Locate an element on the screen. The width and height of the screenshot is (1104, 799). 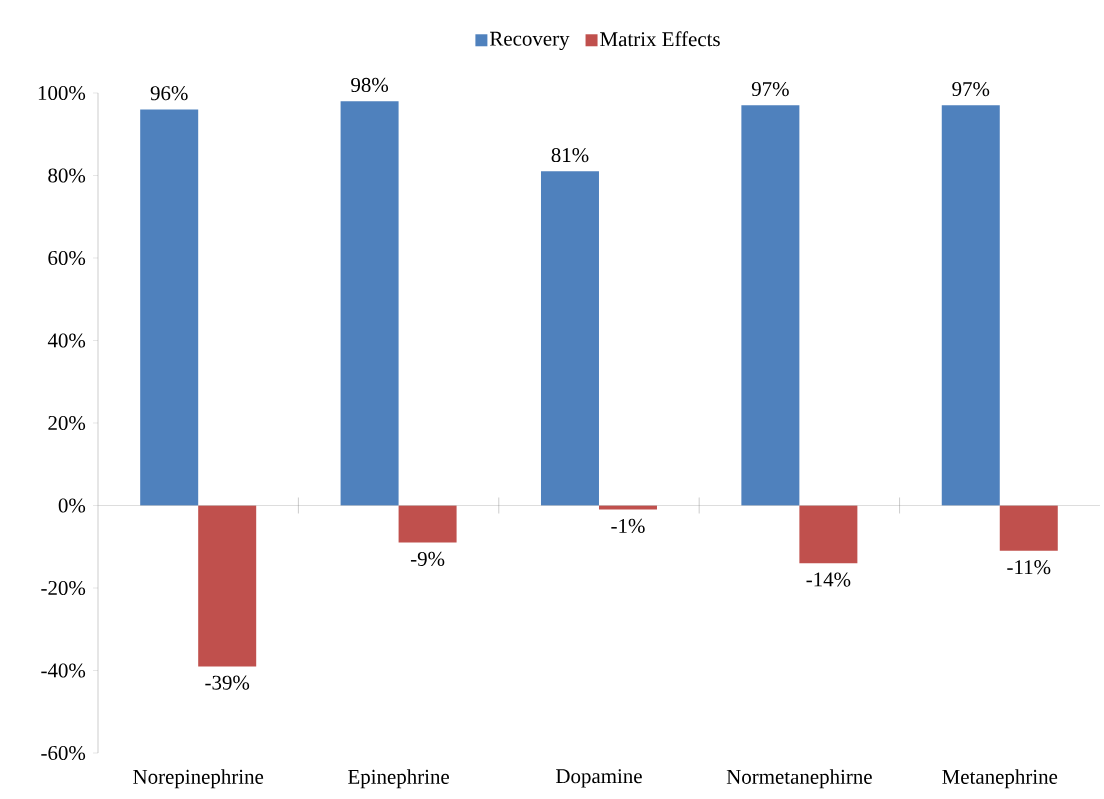
y-tick-label: 20% is located at coordinates (67, 423).